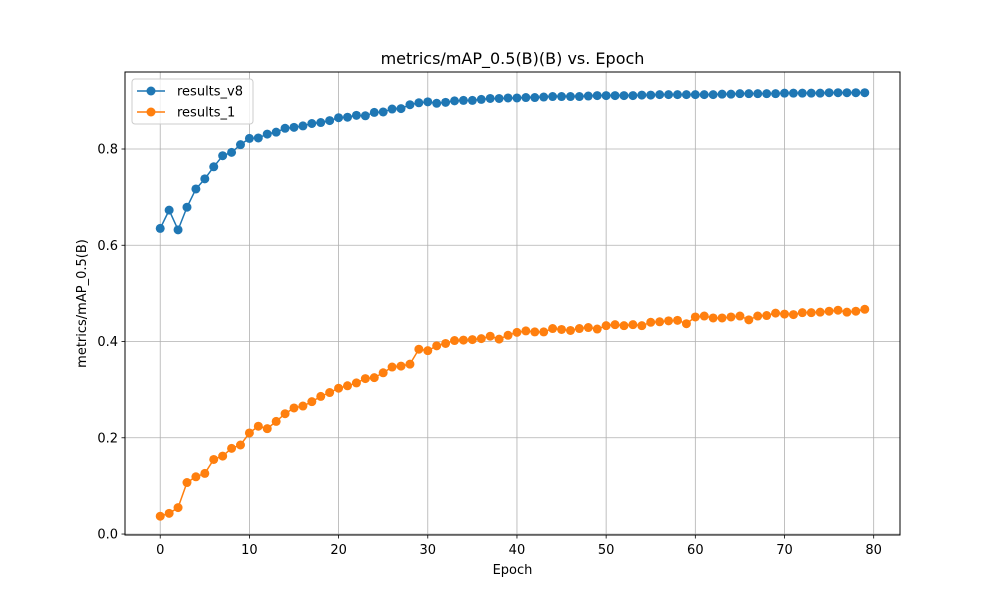 The width and height of the screenshot is (1000, 600). I want to click on y-tick-label: 0.4, so click(107, 342).